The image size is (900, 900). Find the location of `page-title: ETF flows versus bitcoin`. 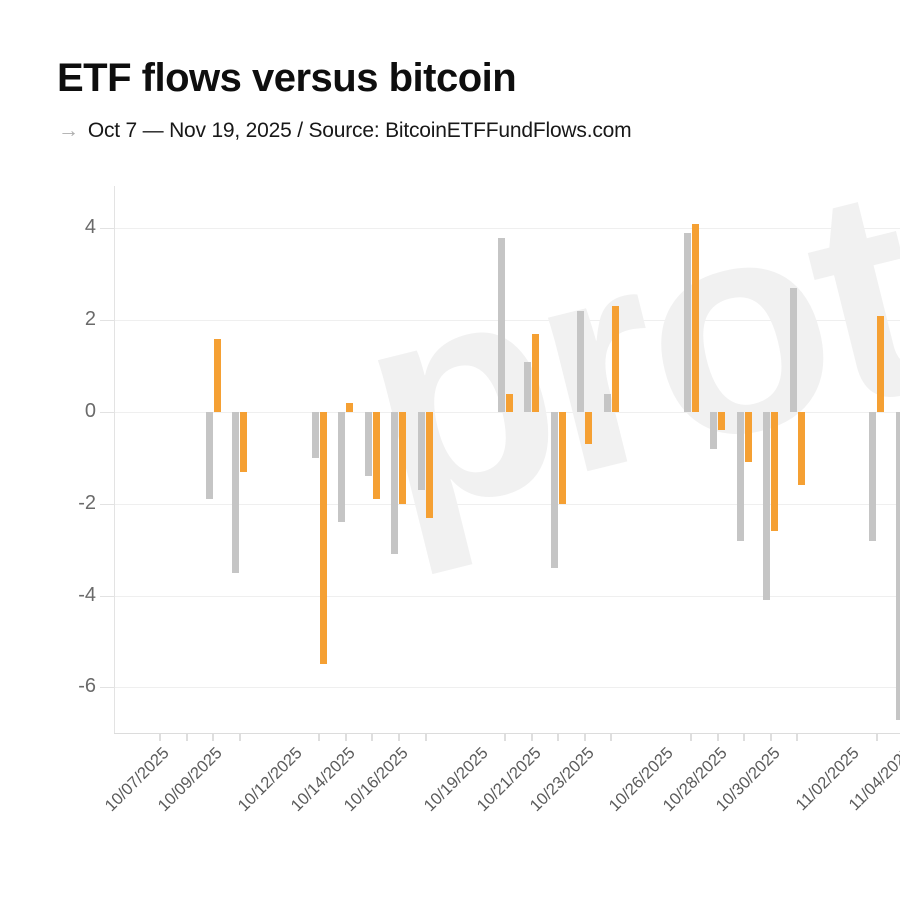

page-title: ETF flows versus bitcoin is located at coordinates (287, 78).